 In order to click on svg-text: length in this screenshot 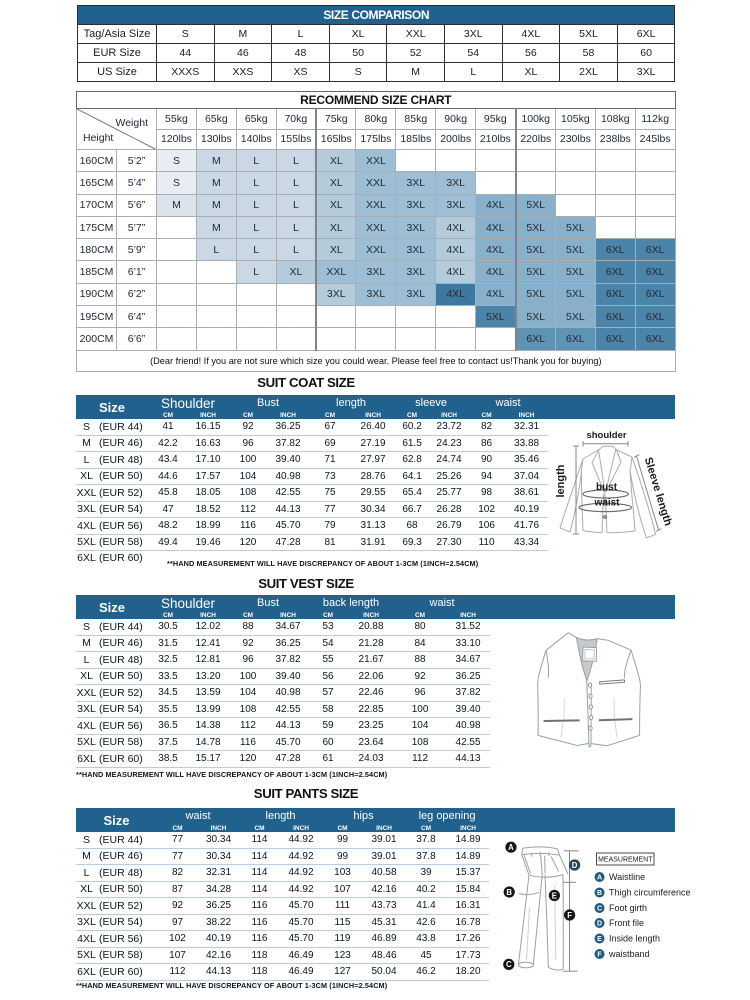, I will do `click(561, 480)`.